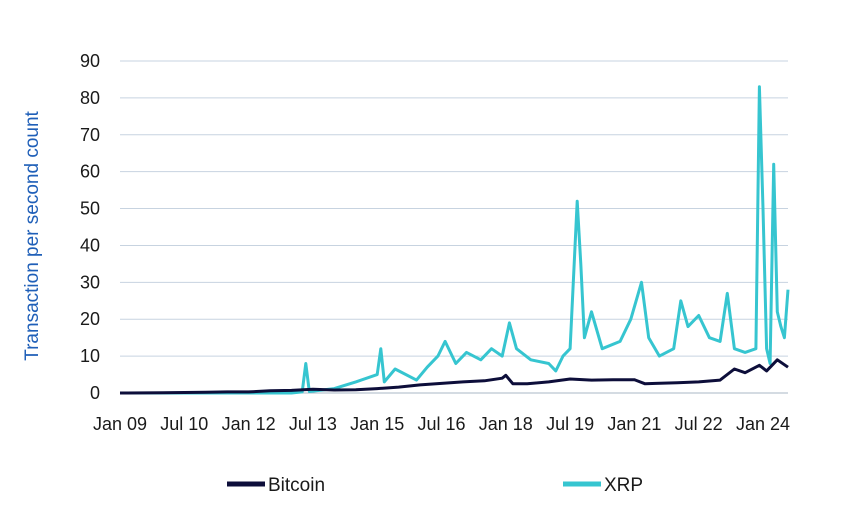  Describe the element at coordinates (634, 424) in the screenshot. I see `x-tick-label: Jan 21` at that location.